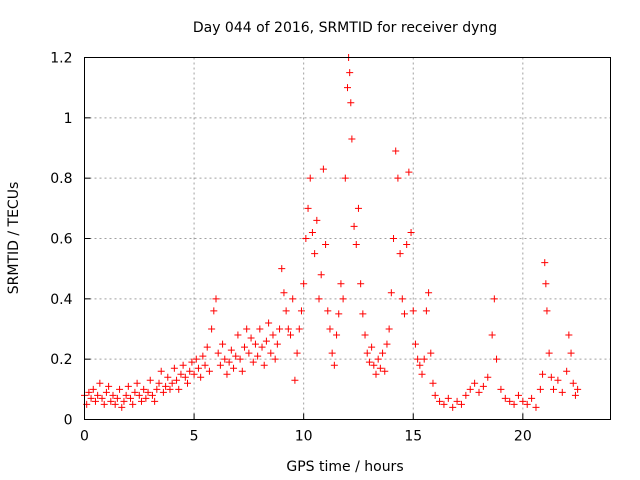 The image size is (640, 480). I want to click on x-axis-label: GPS time / hours, so click(344, 467).